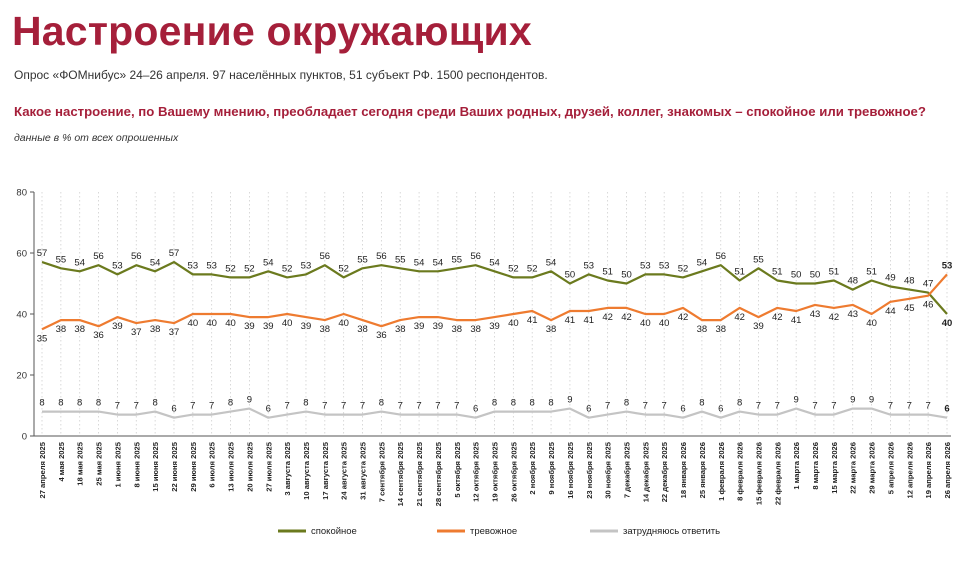 Image resolution: width=974 pixels, height=580 pixels. What do you see at coordinates (325, 470) in the screenshot?
I see `x-tick-label: 17 августа 2025` at bounding box center [325, 470].